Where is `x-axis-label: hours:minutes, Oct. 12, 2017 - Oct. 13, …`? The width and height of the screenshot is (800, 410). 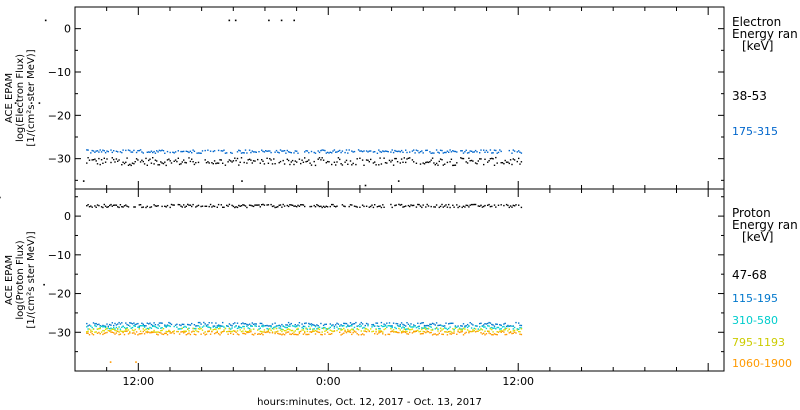 x-axis-label: hours:minutes, Oct. 12, 2017 - Oct. 13, … is located at coordinates (369, 402).